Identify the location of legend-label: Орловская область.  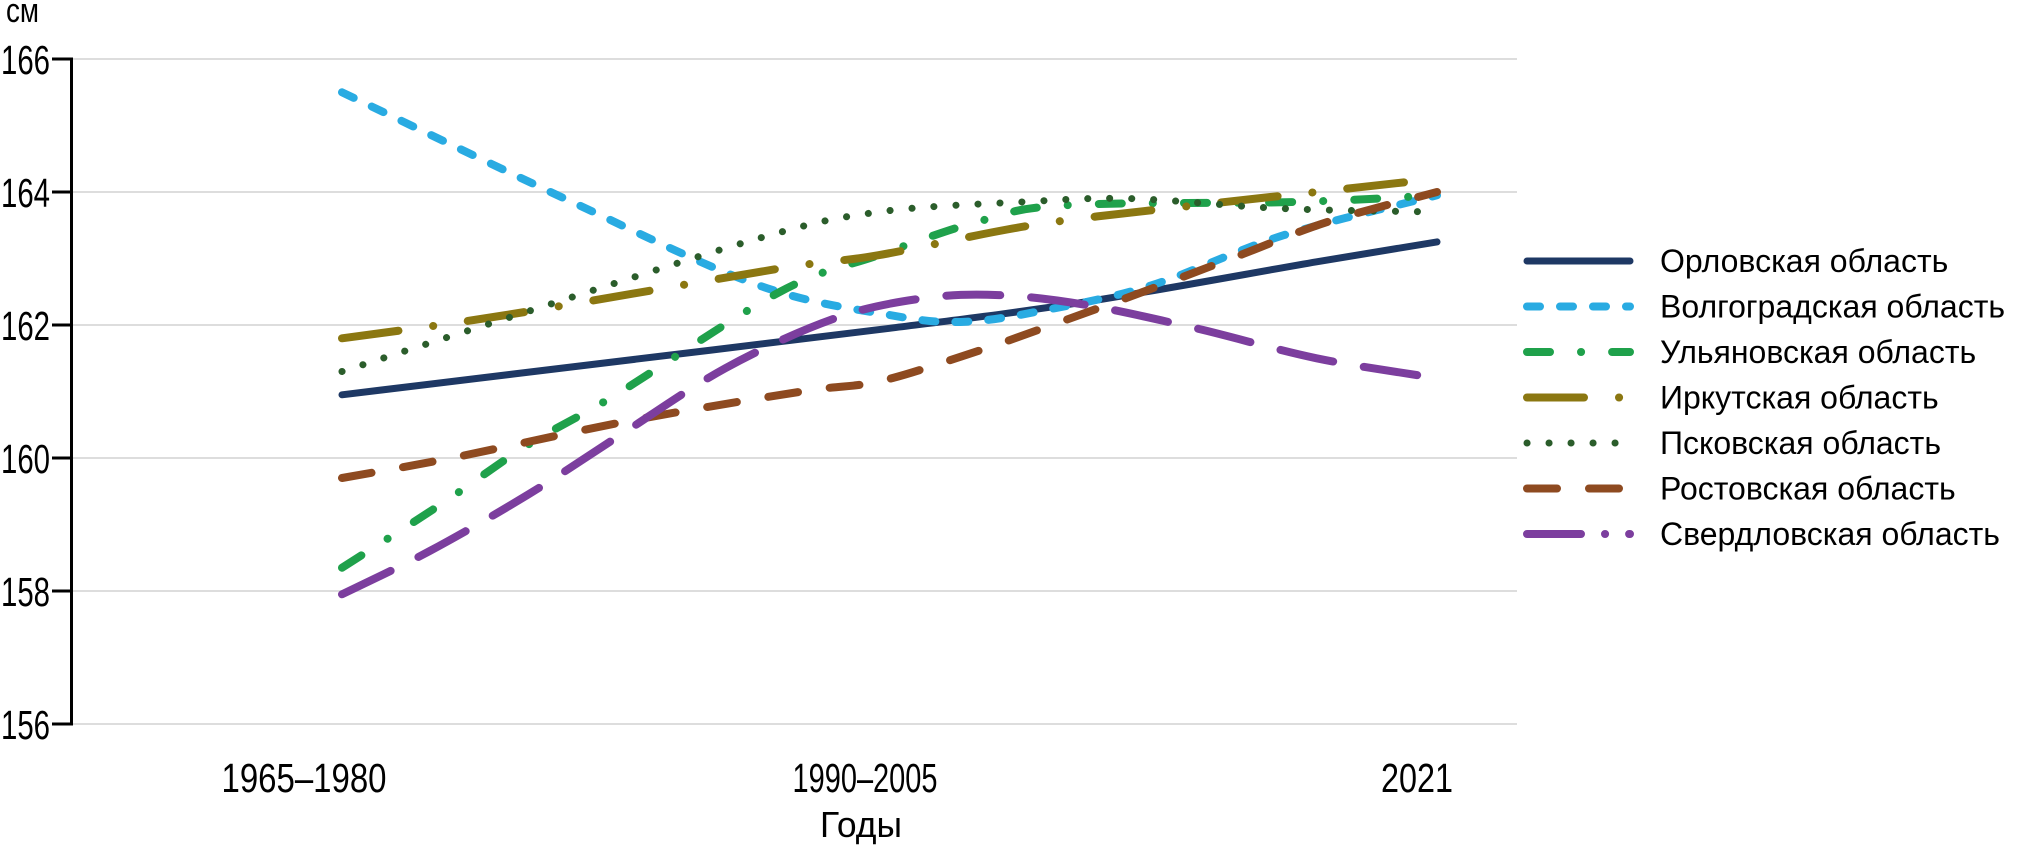
(1804, 261).